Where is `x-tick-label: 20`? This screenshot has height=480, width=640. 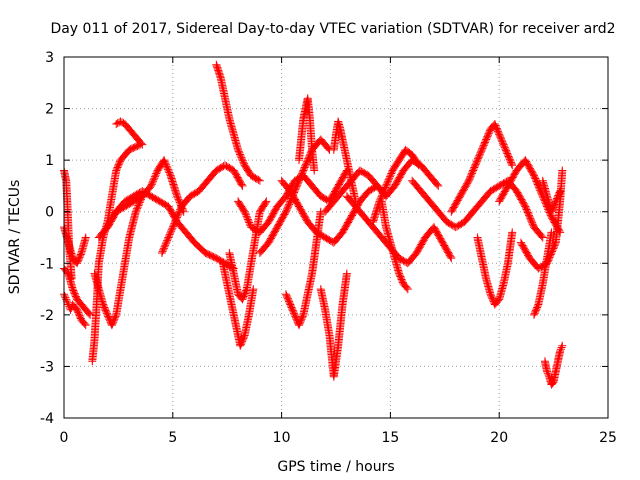
x-tick-label: 20 is located at coordinates (499, 438).